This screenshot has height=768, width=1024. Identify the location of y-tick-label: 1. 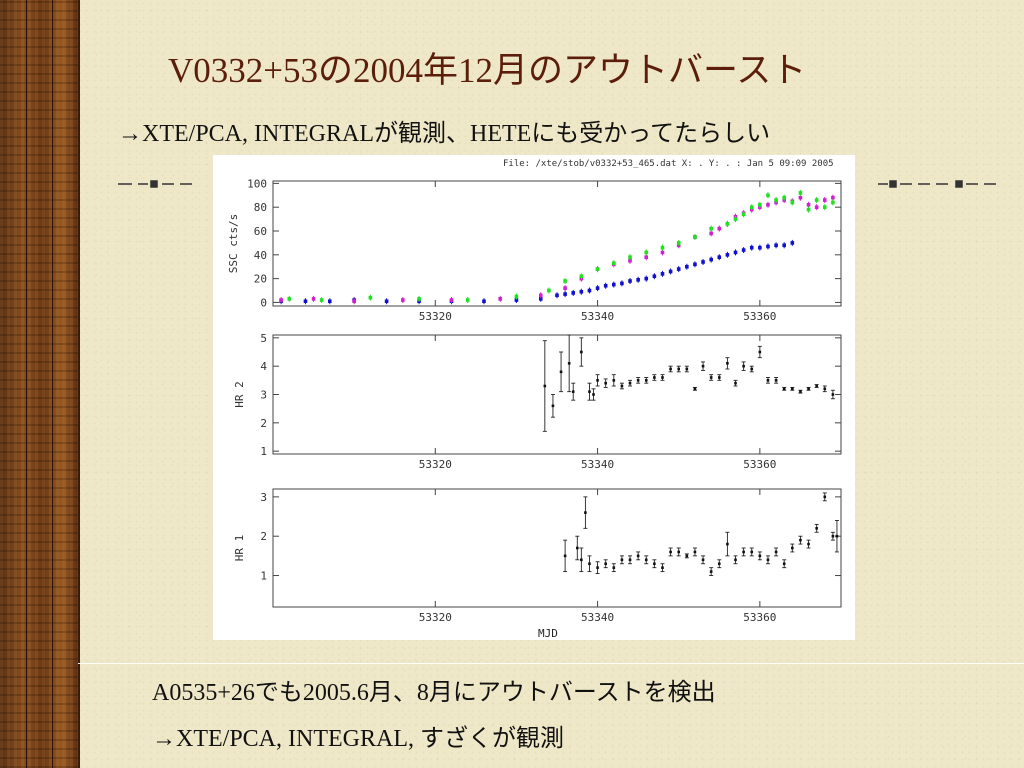
(263, 576).